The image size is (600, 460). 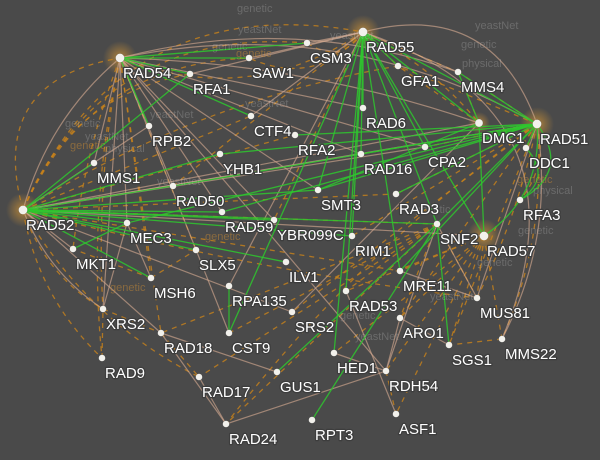 I want to click on node-label-RAD6: RAD6, so click(x=386, y=124).